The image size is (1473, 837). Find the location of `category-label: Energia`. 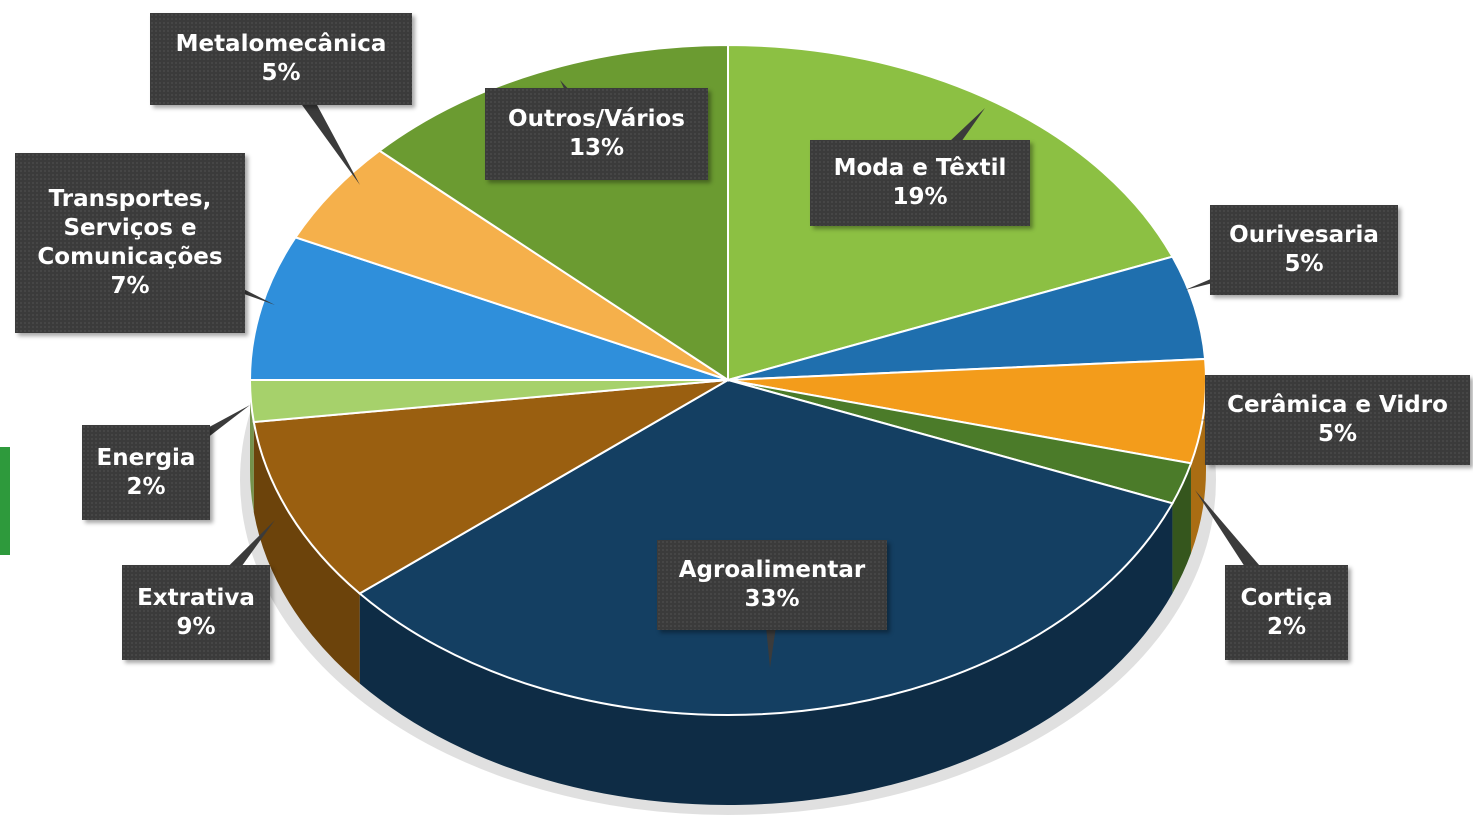

category-label: Energia is located at coordinates (146, 457).